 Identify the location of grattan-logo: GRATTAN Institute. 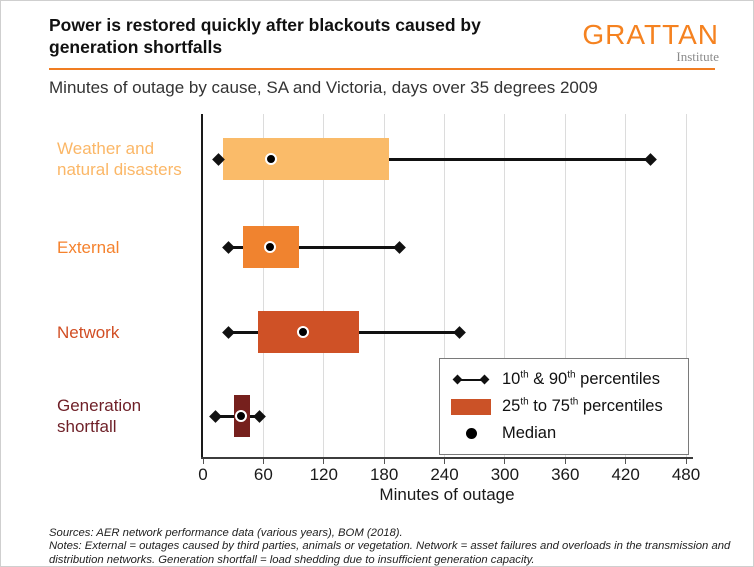
(650, 41).